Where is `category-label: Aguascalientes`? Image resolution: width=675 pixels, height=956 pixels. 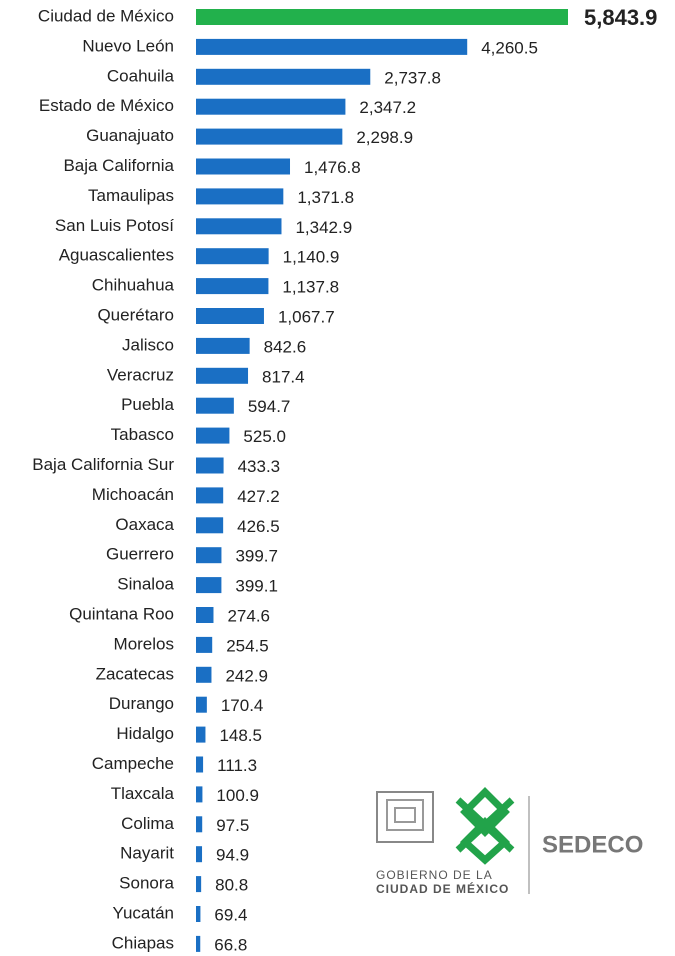 category-label: Aguascalientes is located at coordinates (116, 255).